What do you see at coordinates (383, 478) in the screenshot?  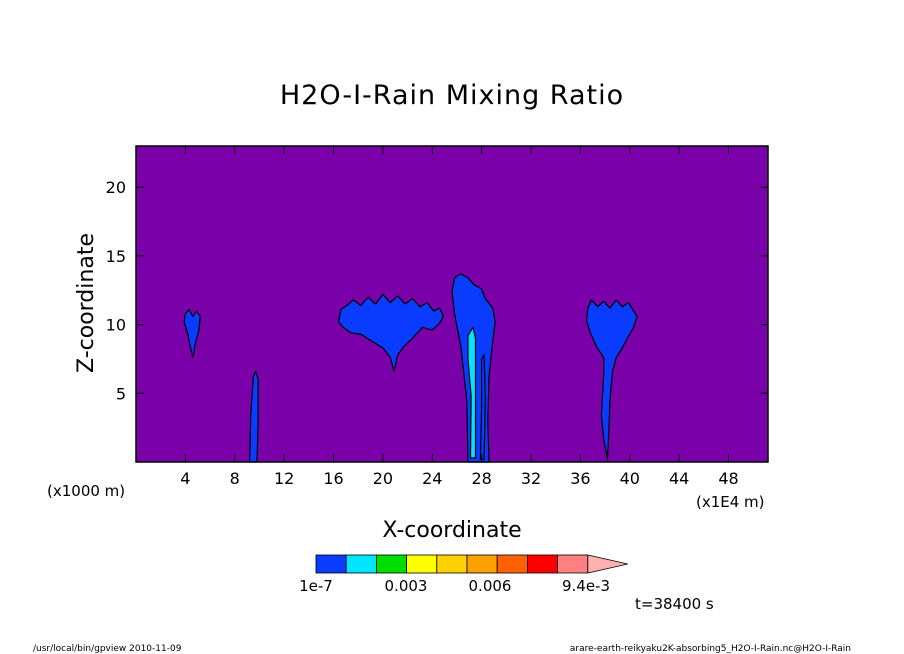 I see `x-tick-label: 20` at bounding box center [383, 478].